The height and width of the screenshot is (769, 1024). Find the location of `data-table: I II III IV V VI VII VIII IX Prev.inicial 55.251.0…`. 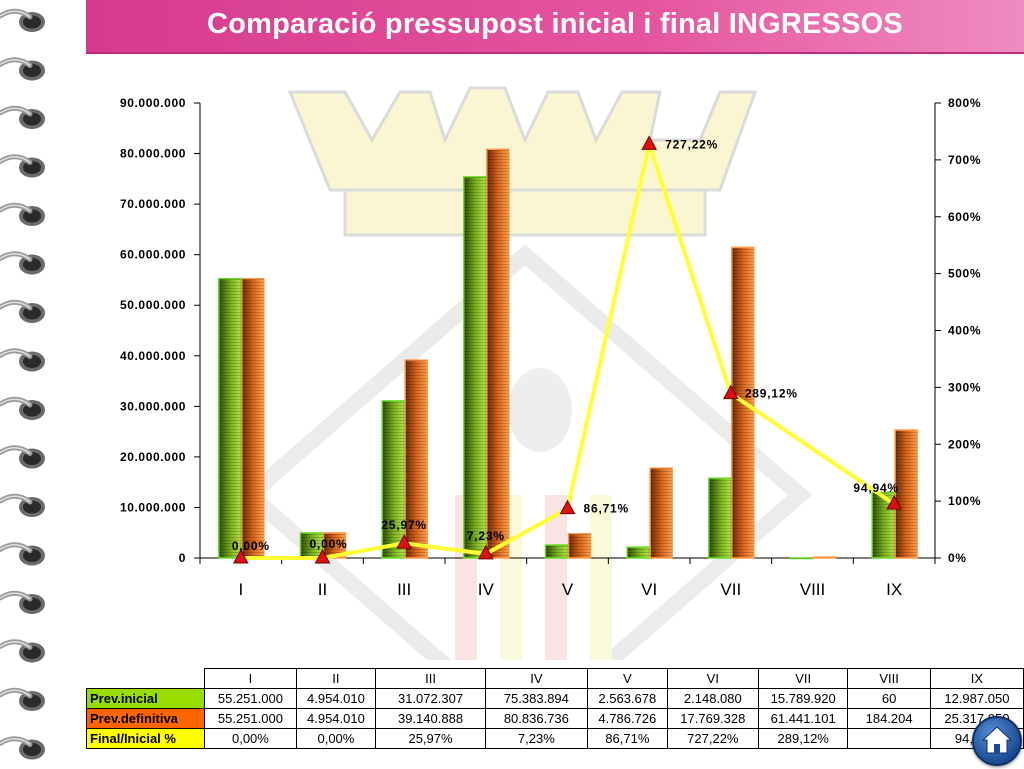

data-table: I II III IV V VI VII VIII IX Prev.inicial 55.251.0… is located at coordinates (554, 708).